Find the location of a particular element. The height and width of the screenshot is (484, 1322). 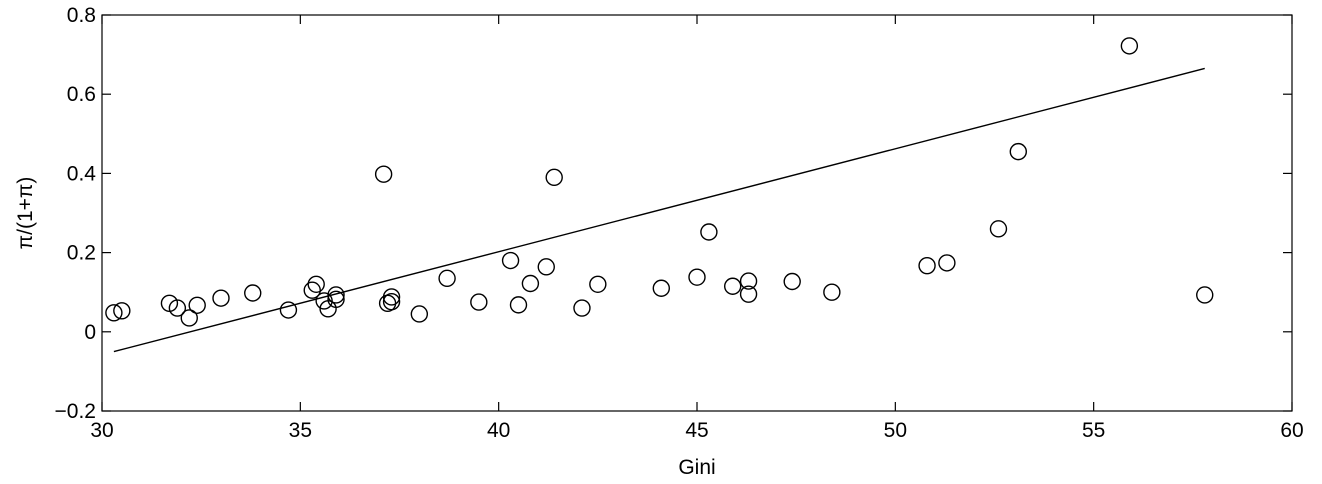

x-tick-label: 45 is located at coordinates (696, 430).